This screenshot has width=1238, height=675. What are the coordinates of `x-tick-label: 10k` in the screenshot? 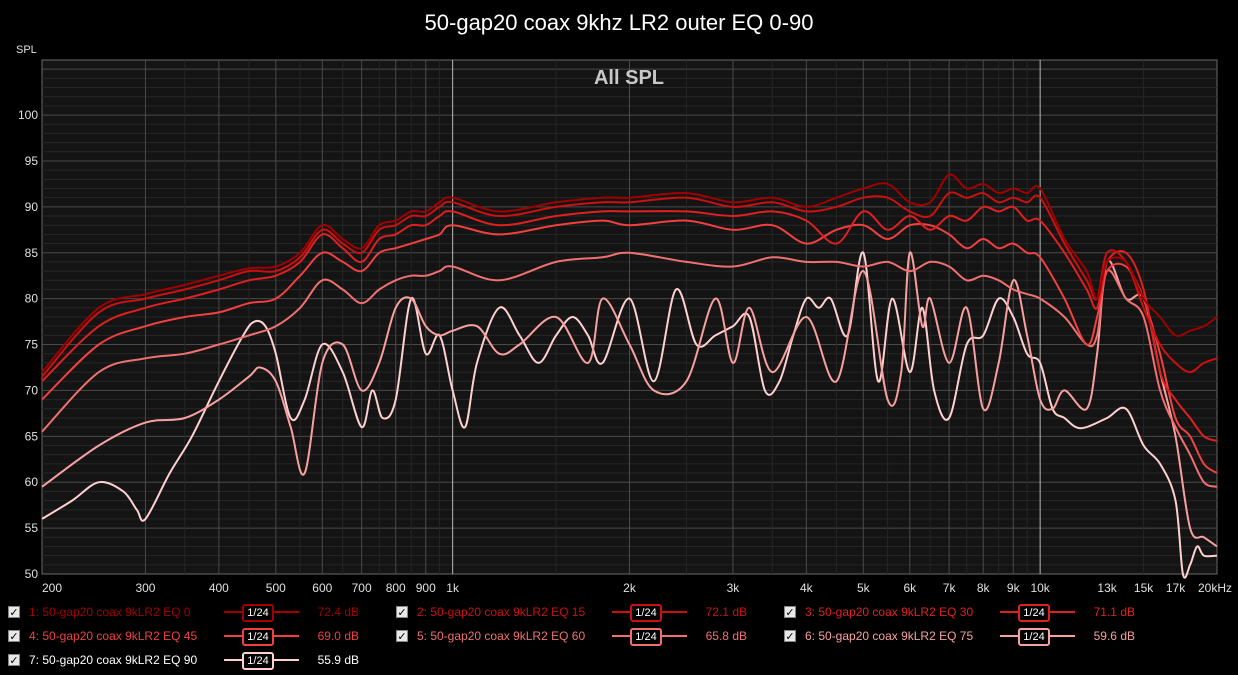 It's located at (1040, 588).